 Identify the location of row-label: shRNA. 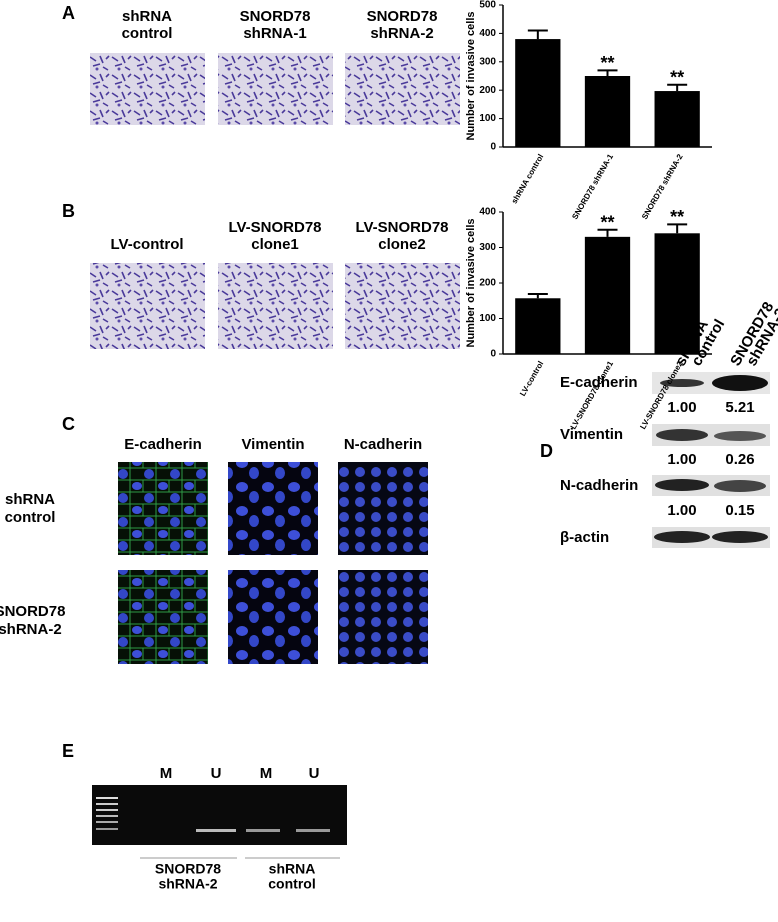
(30, 499).